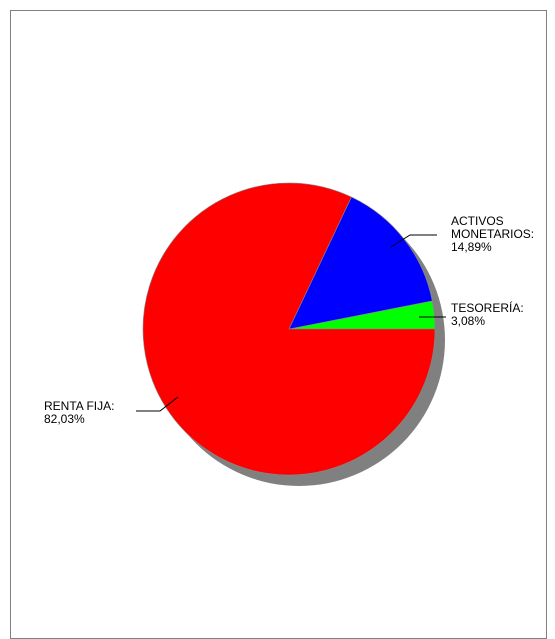 This screenshot has height=639, width=555. I want to click on slice-label: TESORERÍA: 3,08%, so click(487, 314).